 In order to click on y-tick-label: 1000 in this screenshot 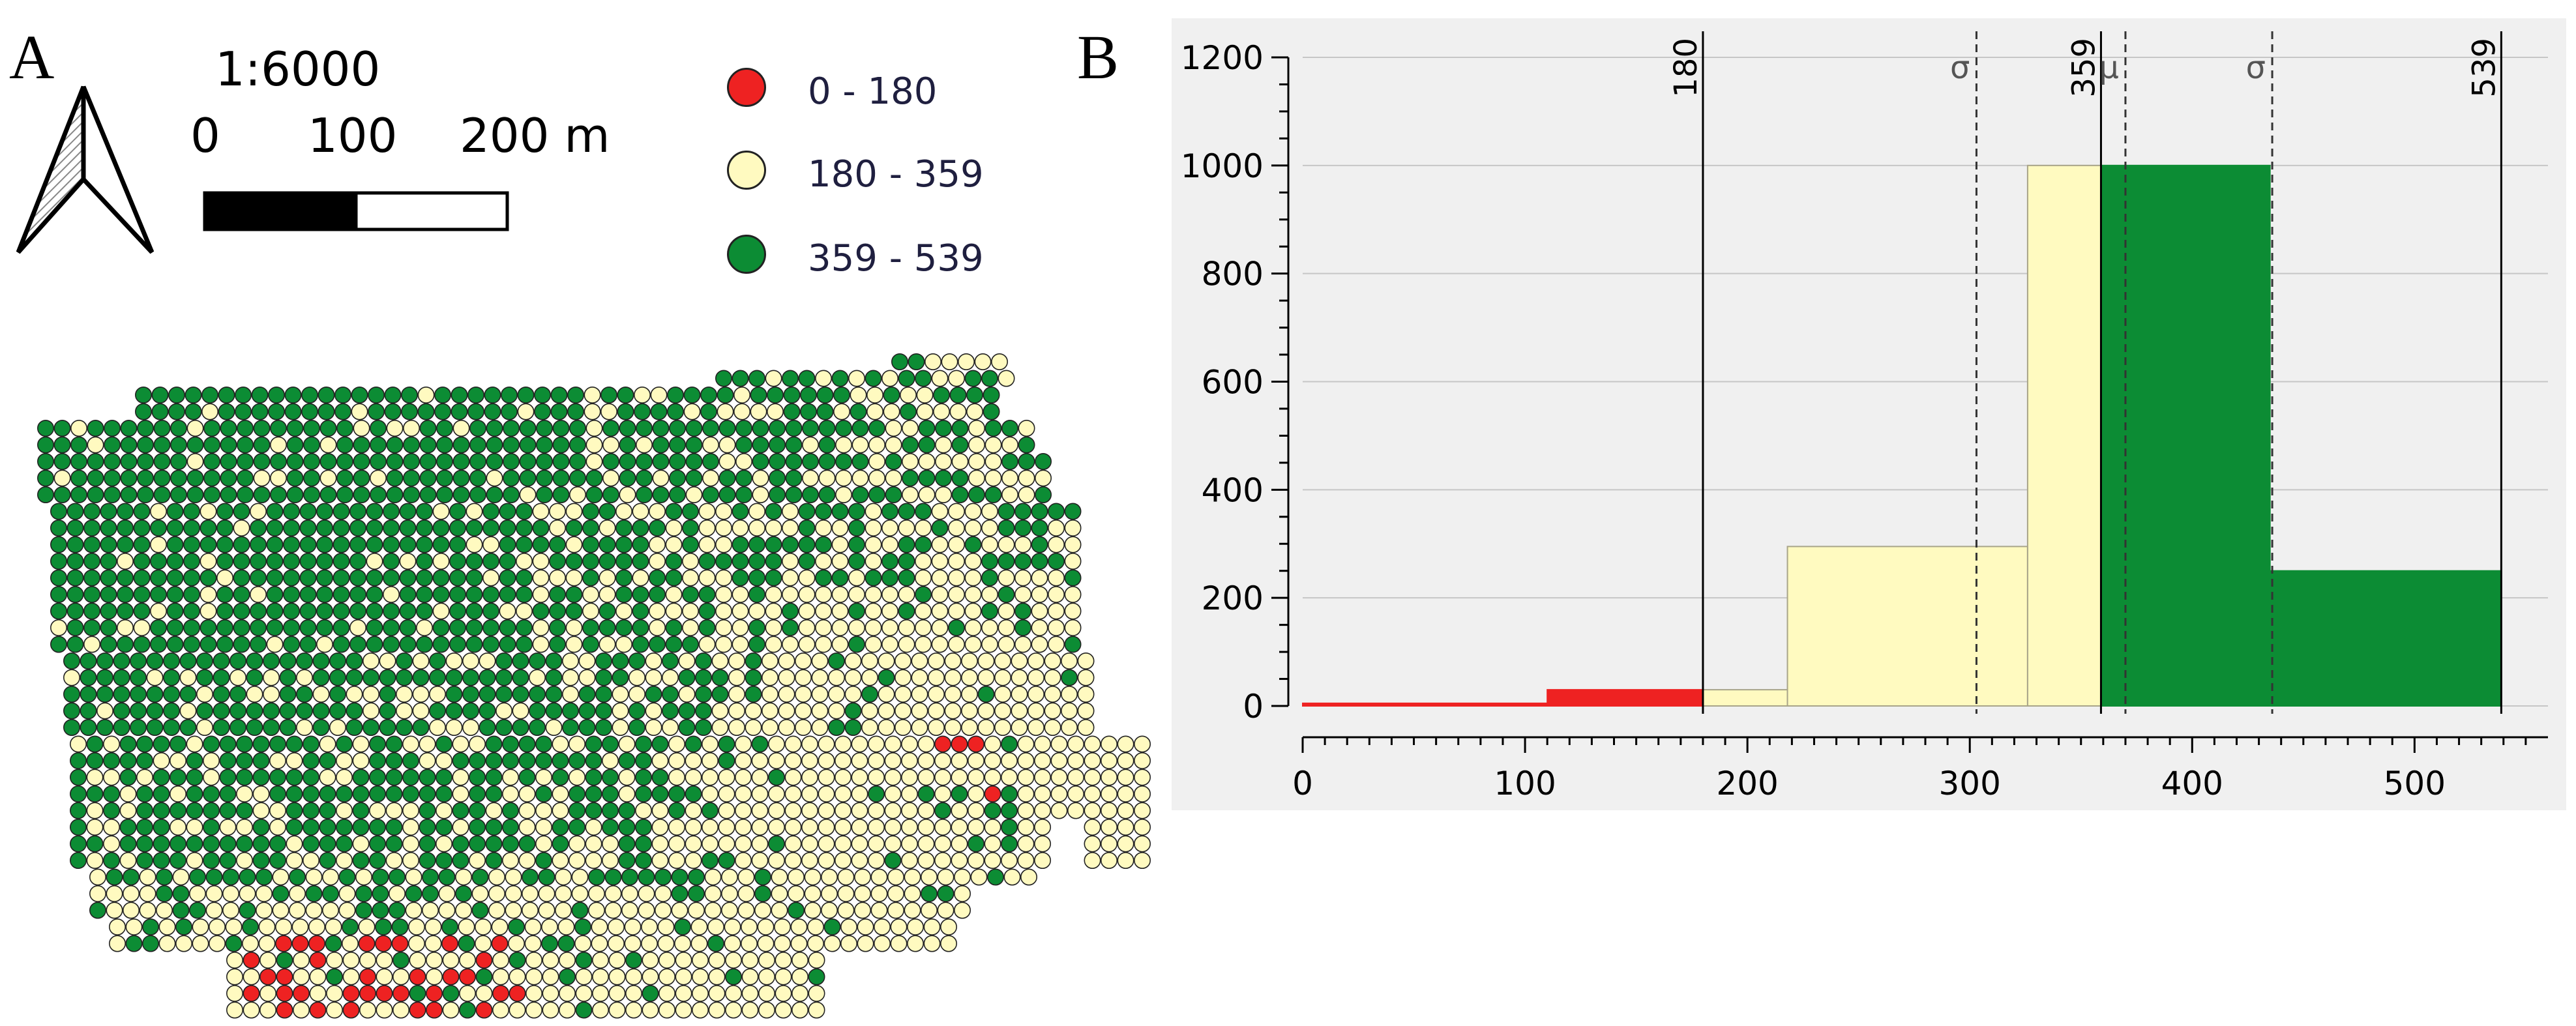, I will do `click(1222, 166)`.